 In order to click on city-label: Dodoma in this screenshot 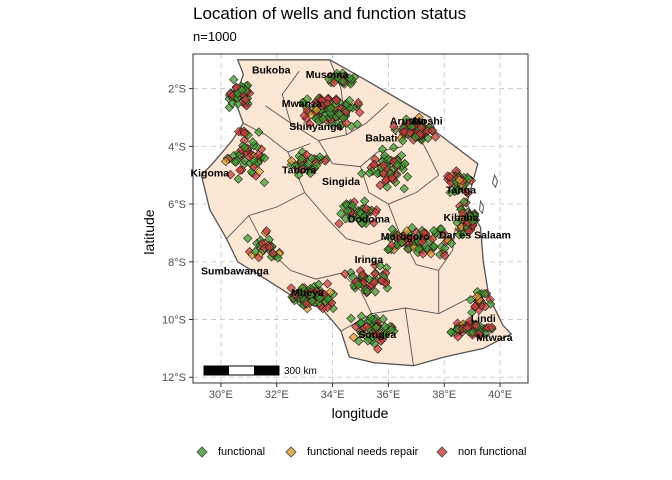, I will do `click(369, 220)`.